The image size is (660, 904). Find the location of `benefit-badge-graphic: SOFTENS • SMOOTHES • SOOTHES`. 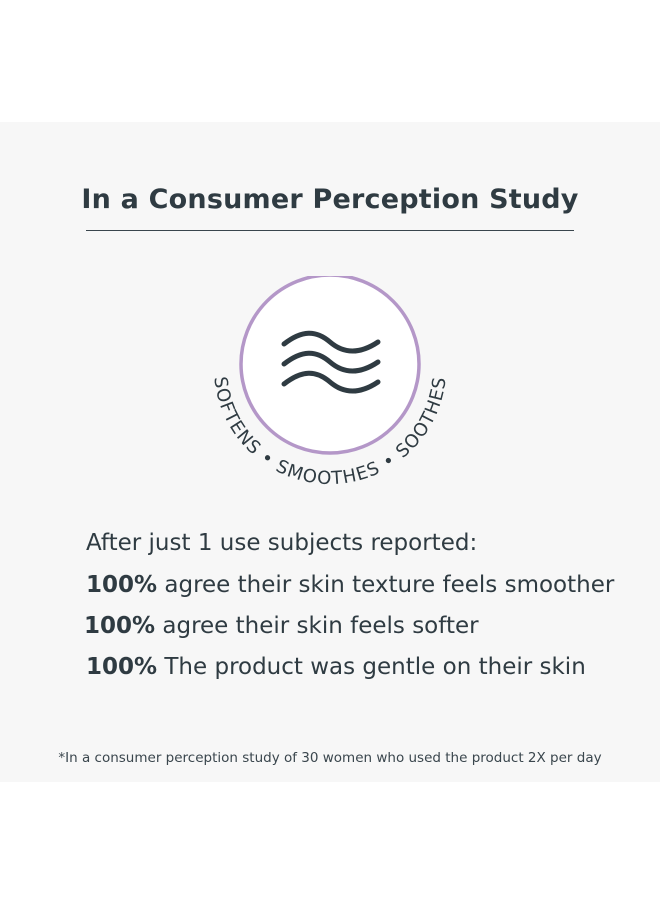

benefit-badge-graphic: SOFTENS • SMOOTHES • SOOTHES is located at coordinates (329, 382).